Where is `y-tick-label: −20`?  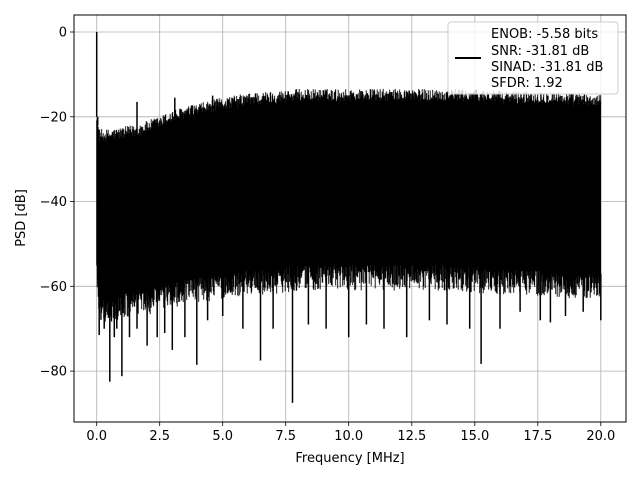 y-tick-label: −20 is located at coordinates (53, 117).